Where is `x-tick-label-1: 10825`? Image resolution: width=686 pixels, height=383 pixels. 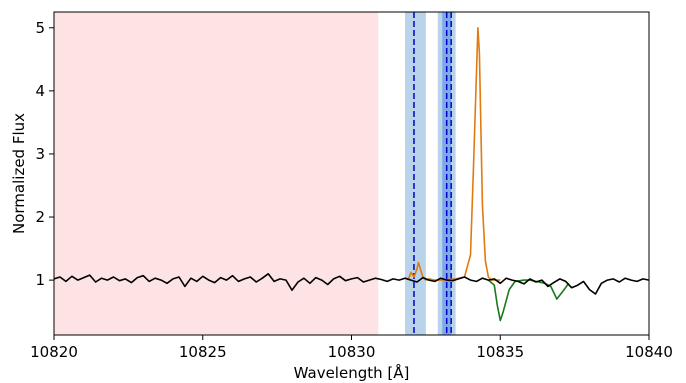 x-tick-label-1: 10825 is located at coordinates (203, 352).